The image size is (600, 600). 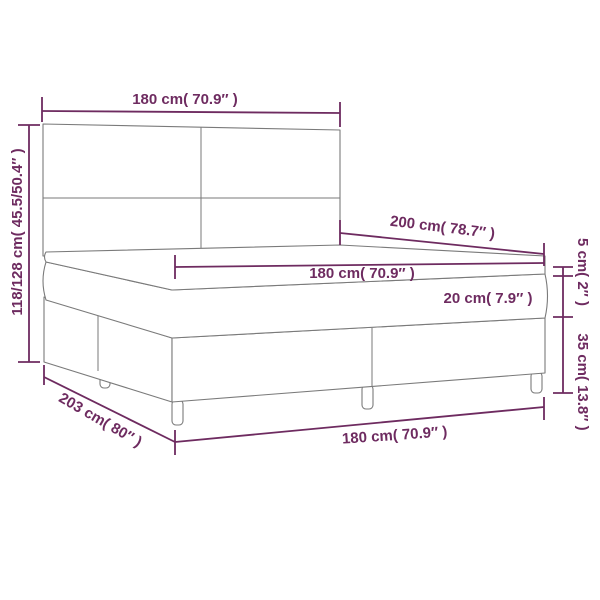 I want to click on mattress-width-label: 180 cm( 70.9″ ), so click(x=362, y=273).